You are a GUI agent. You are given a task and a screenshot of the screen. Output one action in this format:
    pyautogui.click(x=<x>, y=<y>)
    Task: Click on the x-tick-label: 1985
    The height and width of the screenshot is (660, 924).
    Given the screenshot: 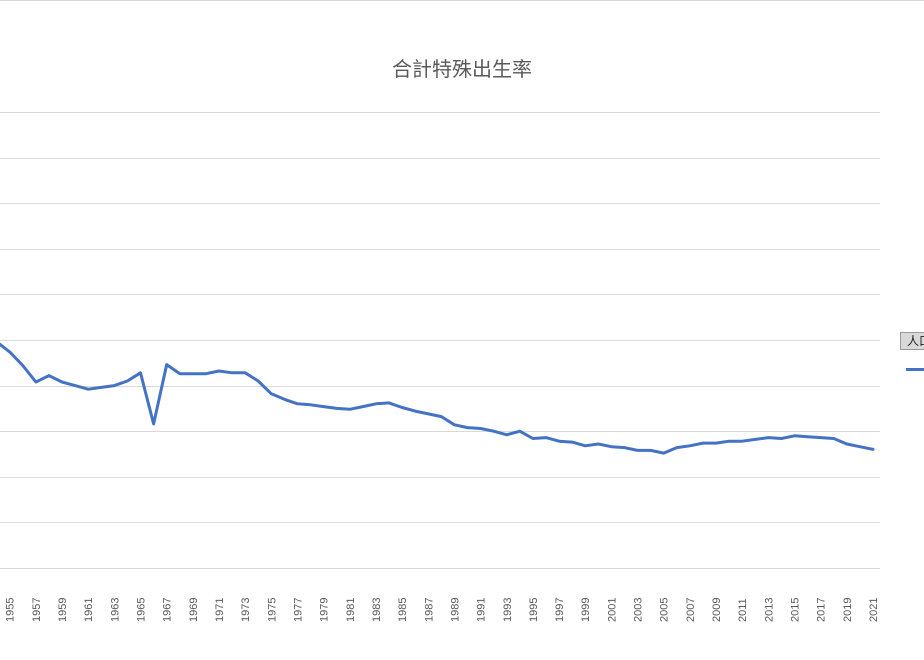 What is the action you would take?
    pyautogui.click(x=403, y=610)
    